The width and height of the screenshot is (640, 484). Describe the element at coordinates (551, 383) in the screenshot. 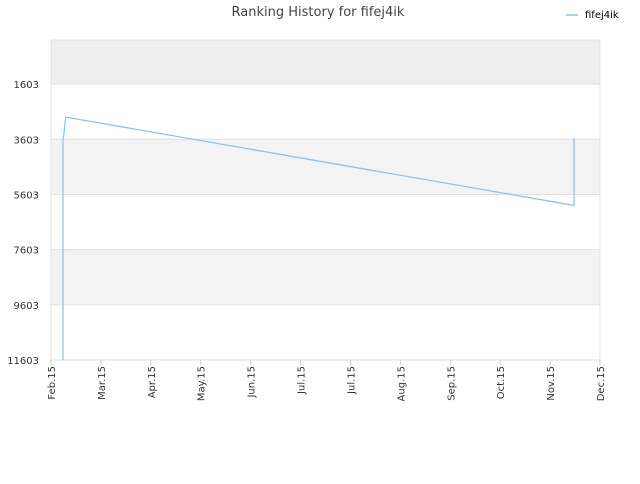

I see `x-tick-label: Nov.15` at that location.